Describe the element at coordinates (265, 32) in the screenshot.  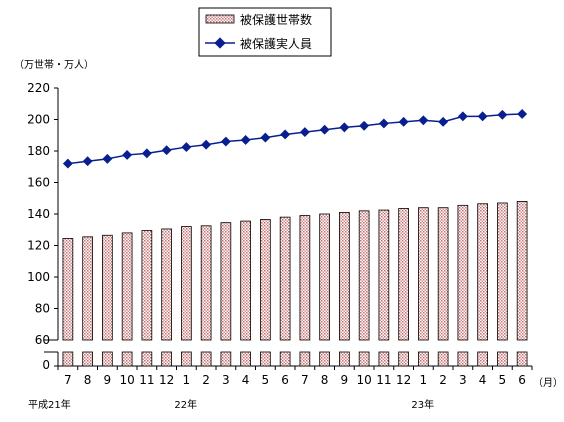
I see `legend: 被保護世帯数 被保護実人員` at that location.